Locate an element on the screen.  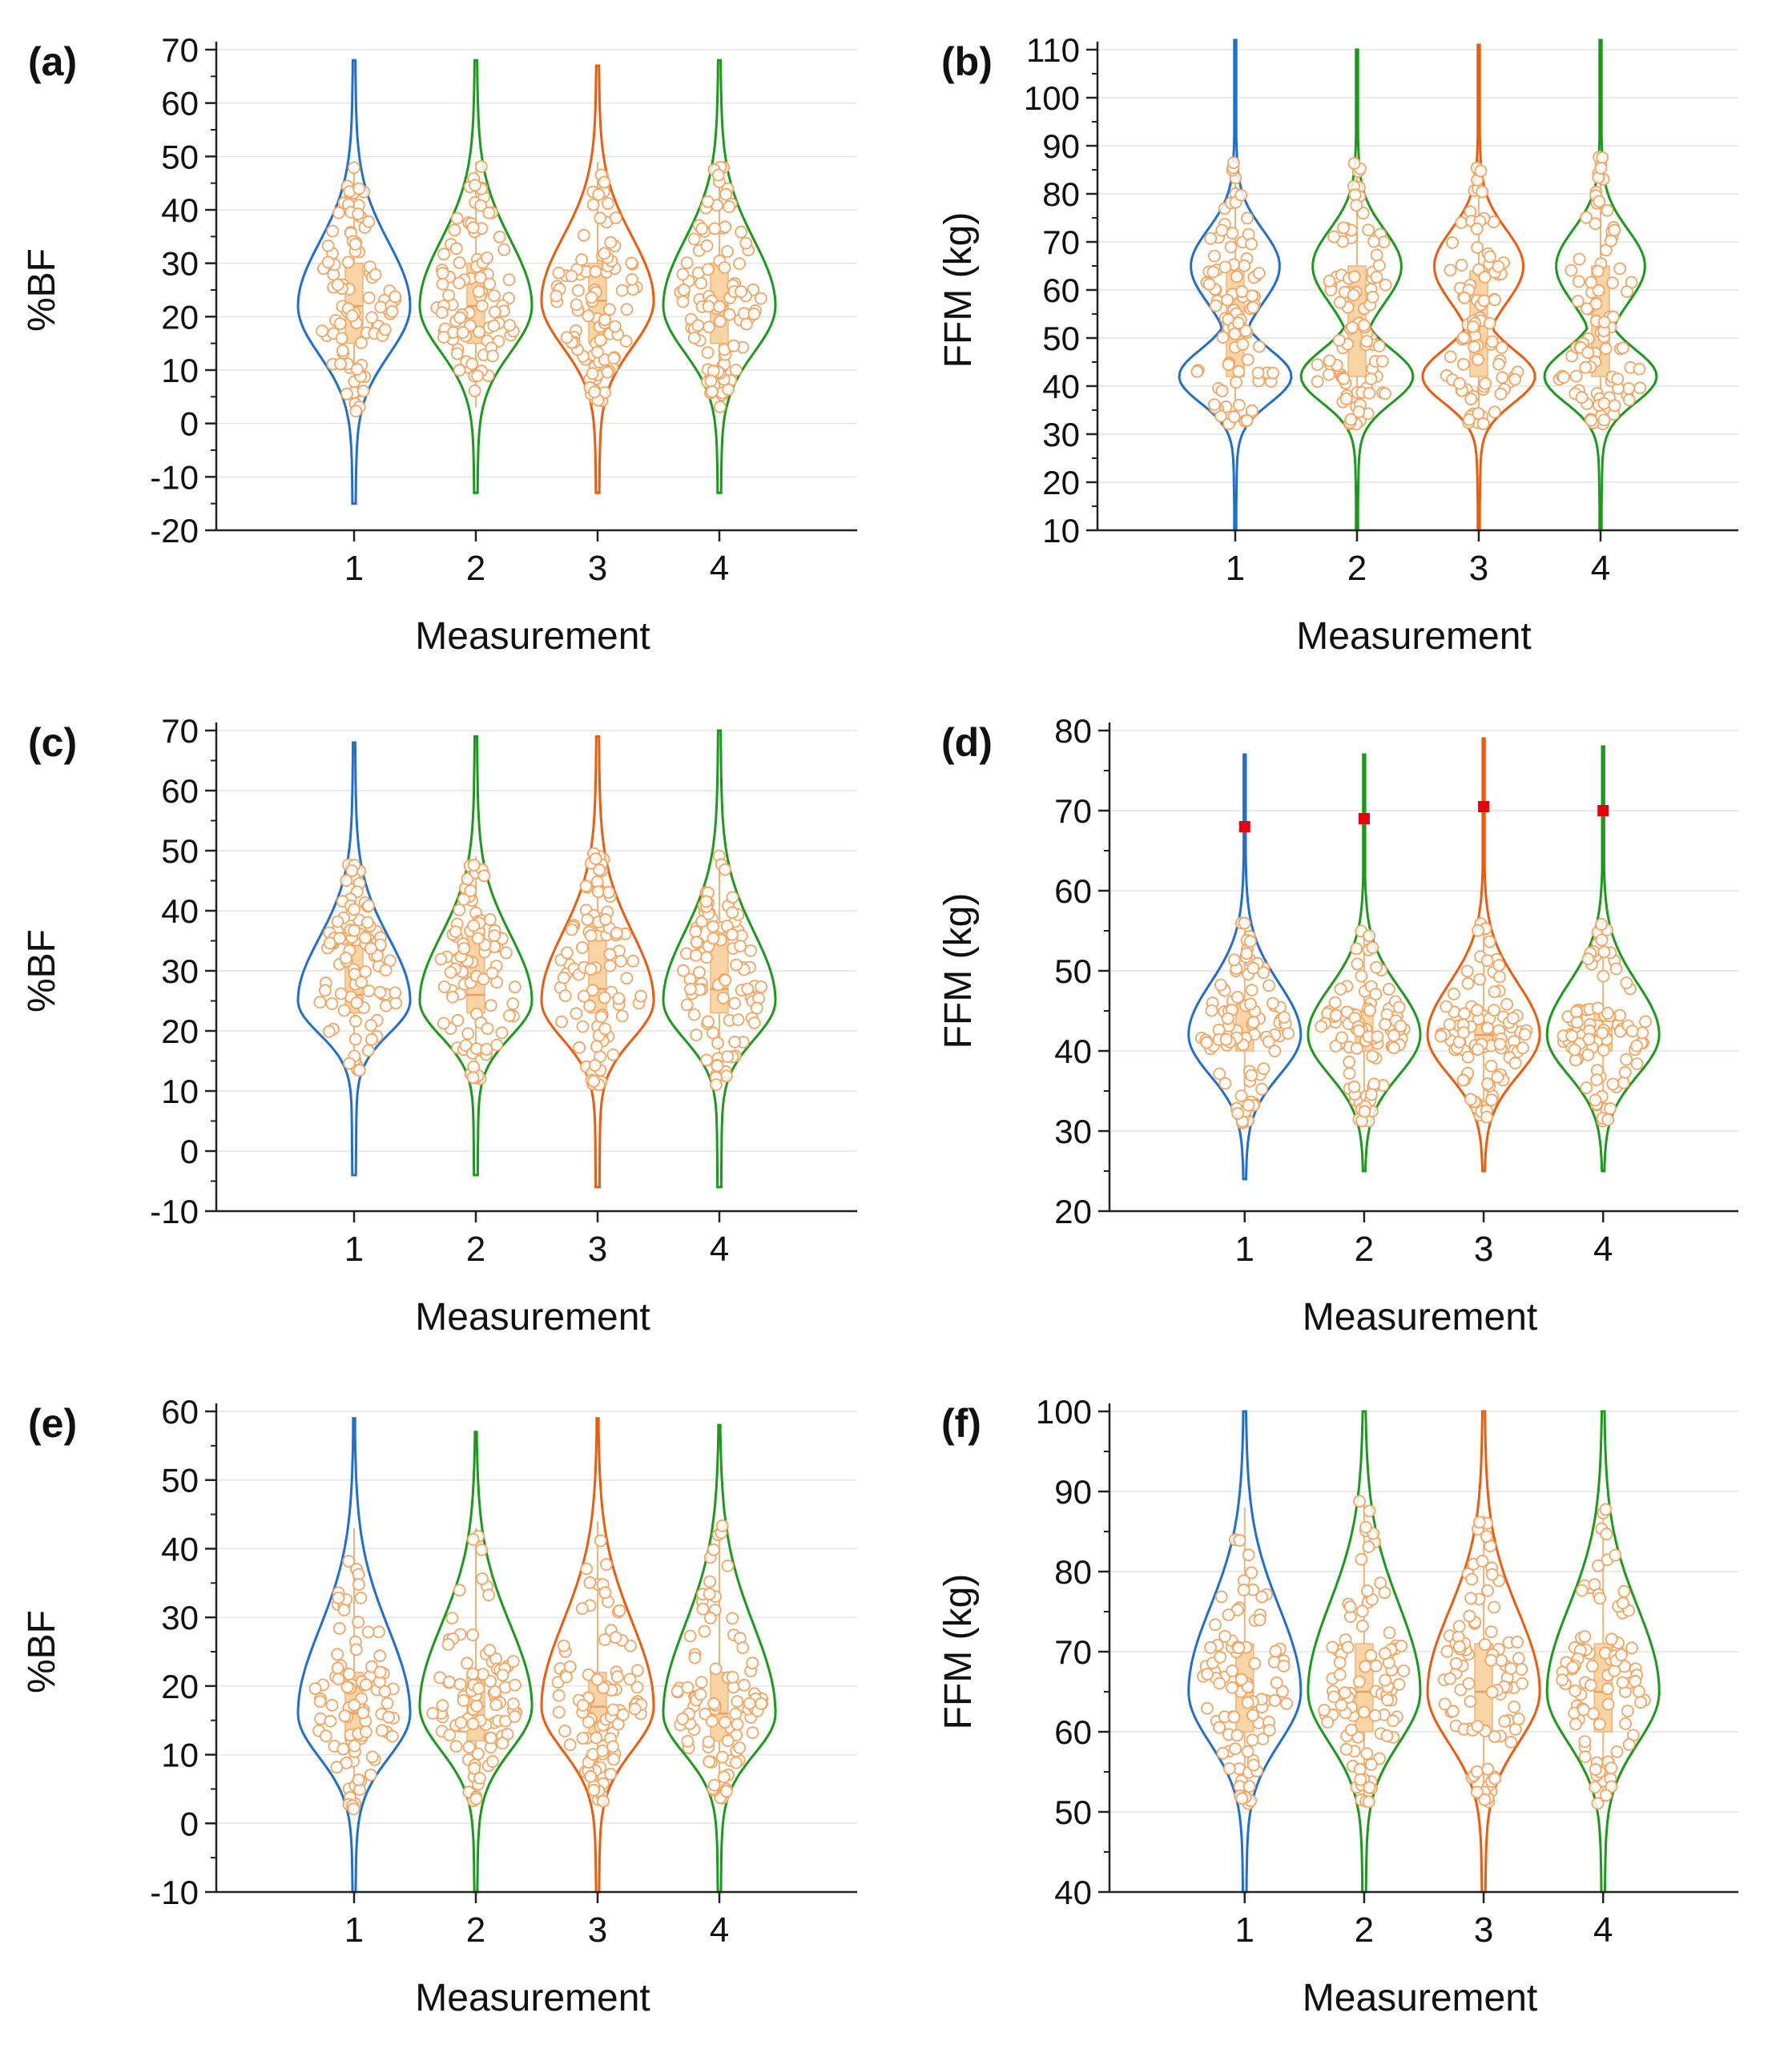
y-tick-label: 100 is located at coordinates (1064, 1412).